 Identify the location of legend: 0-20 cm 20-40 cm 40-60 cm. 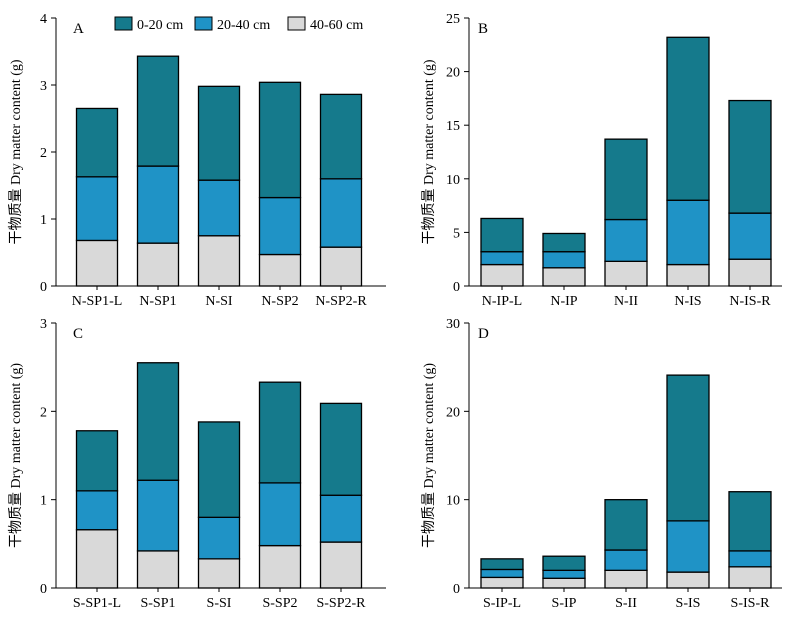
(238, 24).